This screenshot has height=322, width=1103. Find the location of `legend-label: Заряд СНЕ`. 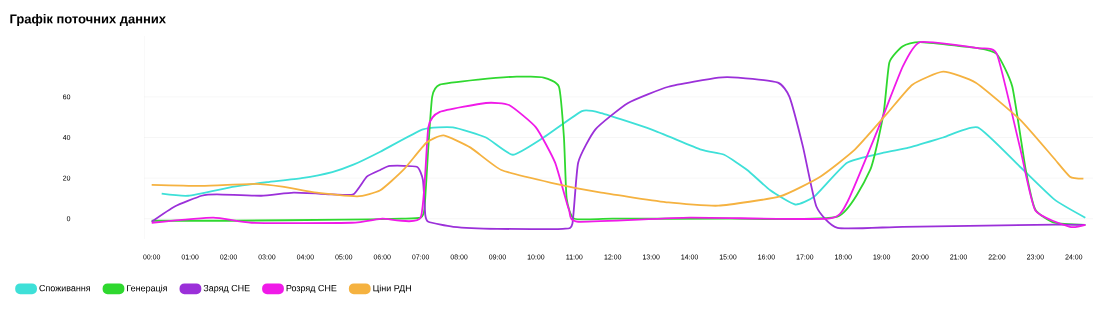

legend-label: Заряд СНЕ is located at coordinates (226, 289).